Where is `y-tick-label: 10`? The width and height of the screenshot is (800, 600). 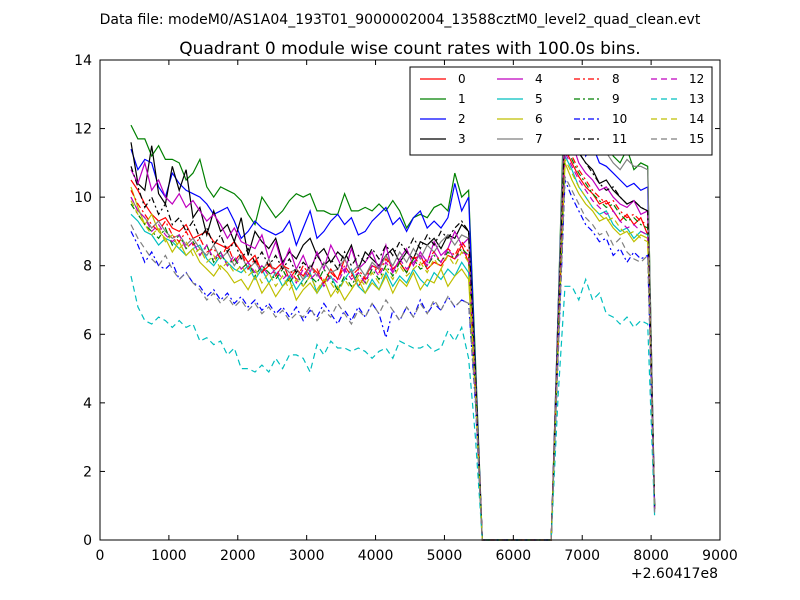 y-tick-label: 10 is located at coordinates (83, 198).